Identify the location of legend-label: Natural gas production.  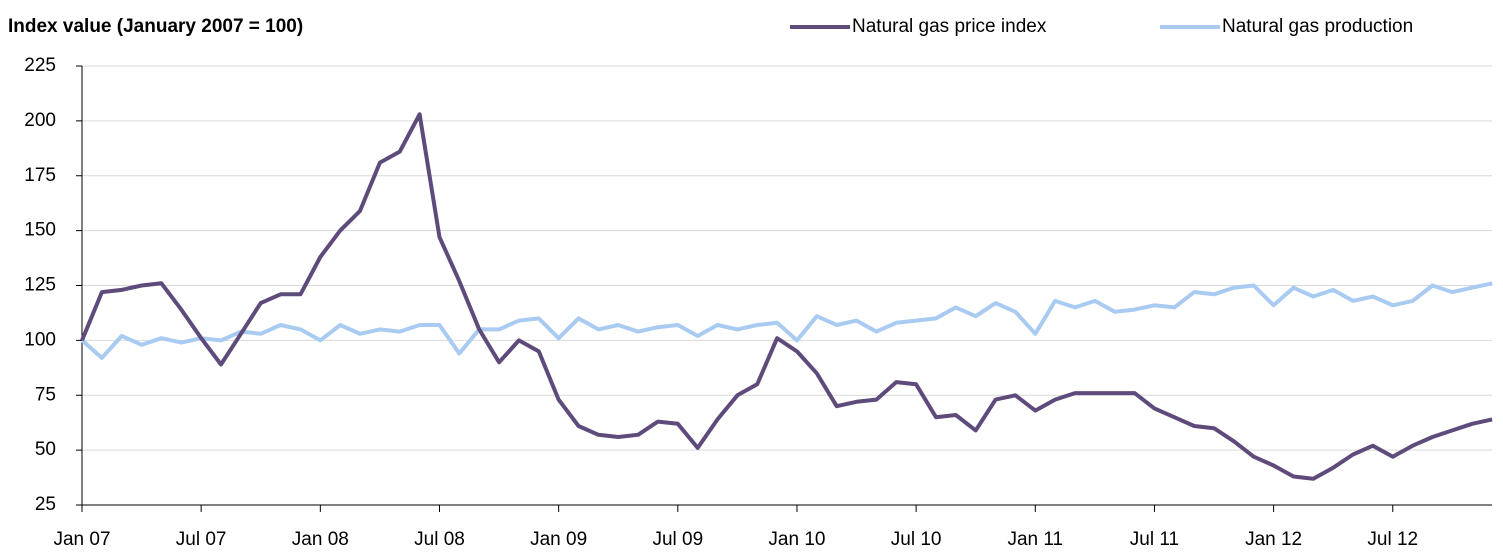
(1317, 26).